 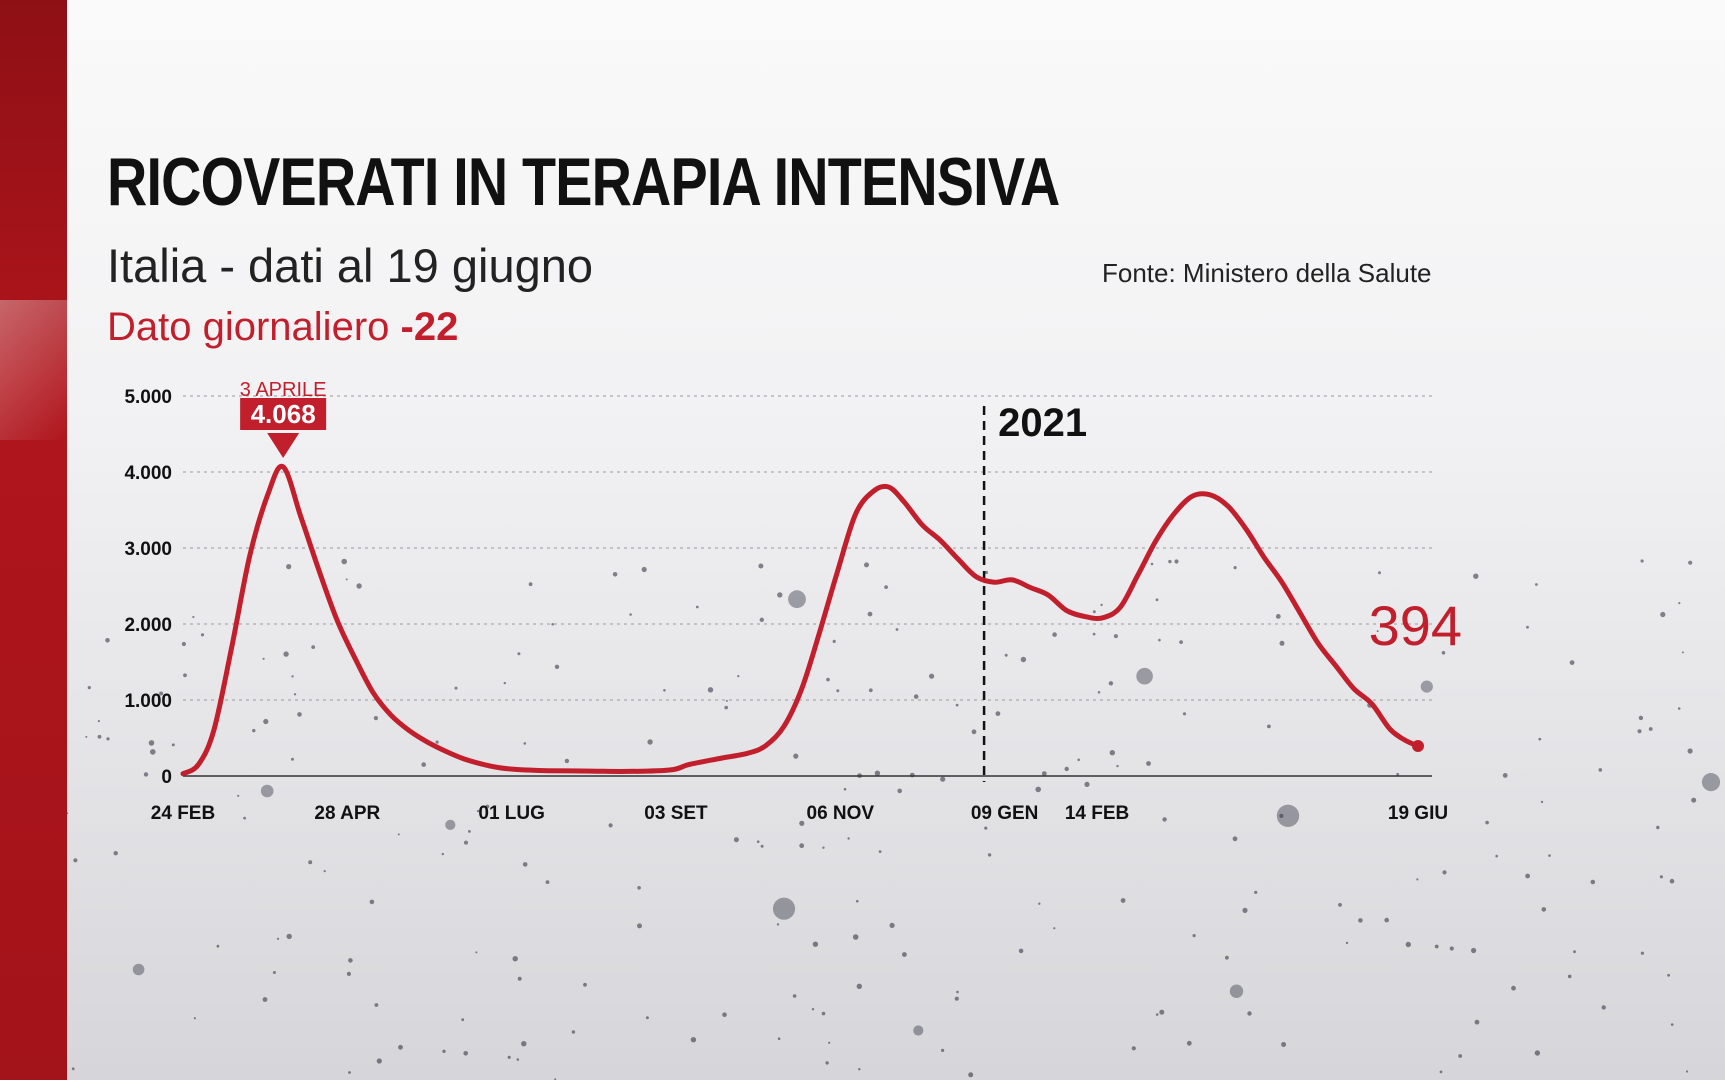 I want to click on y-tick-label: 0, so click(x=166, y=777).